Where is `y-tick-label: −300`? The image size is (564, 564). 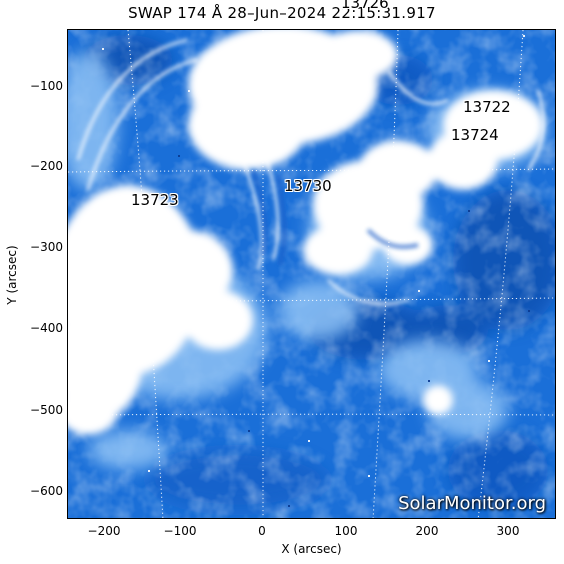
y-tick-label: −300 is located at coordinates (46, 247).